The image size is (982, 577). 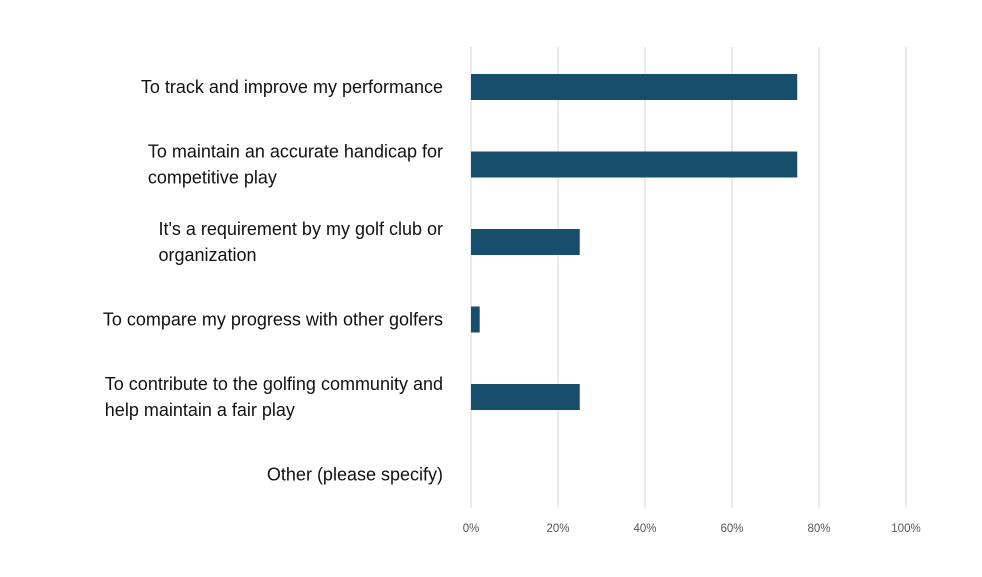 I want to click on category-label-5: Other (please specify), so click(x=355, y=475).